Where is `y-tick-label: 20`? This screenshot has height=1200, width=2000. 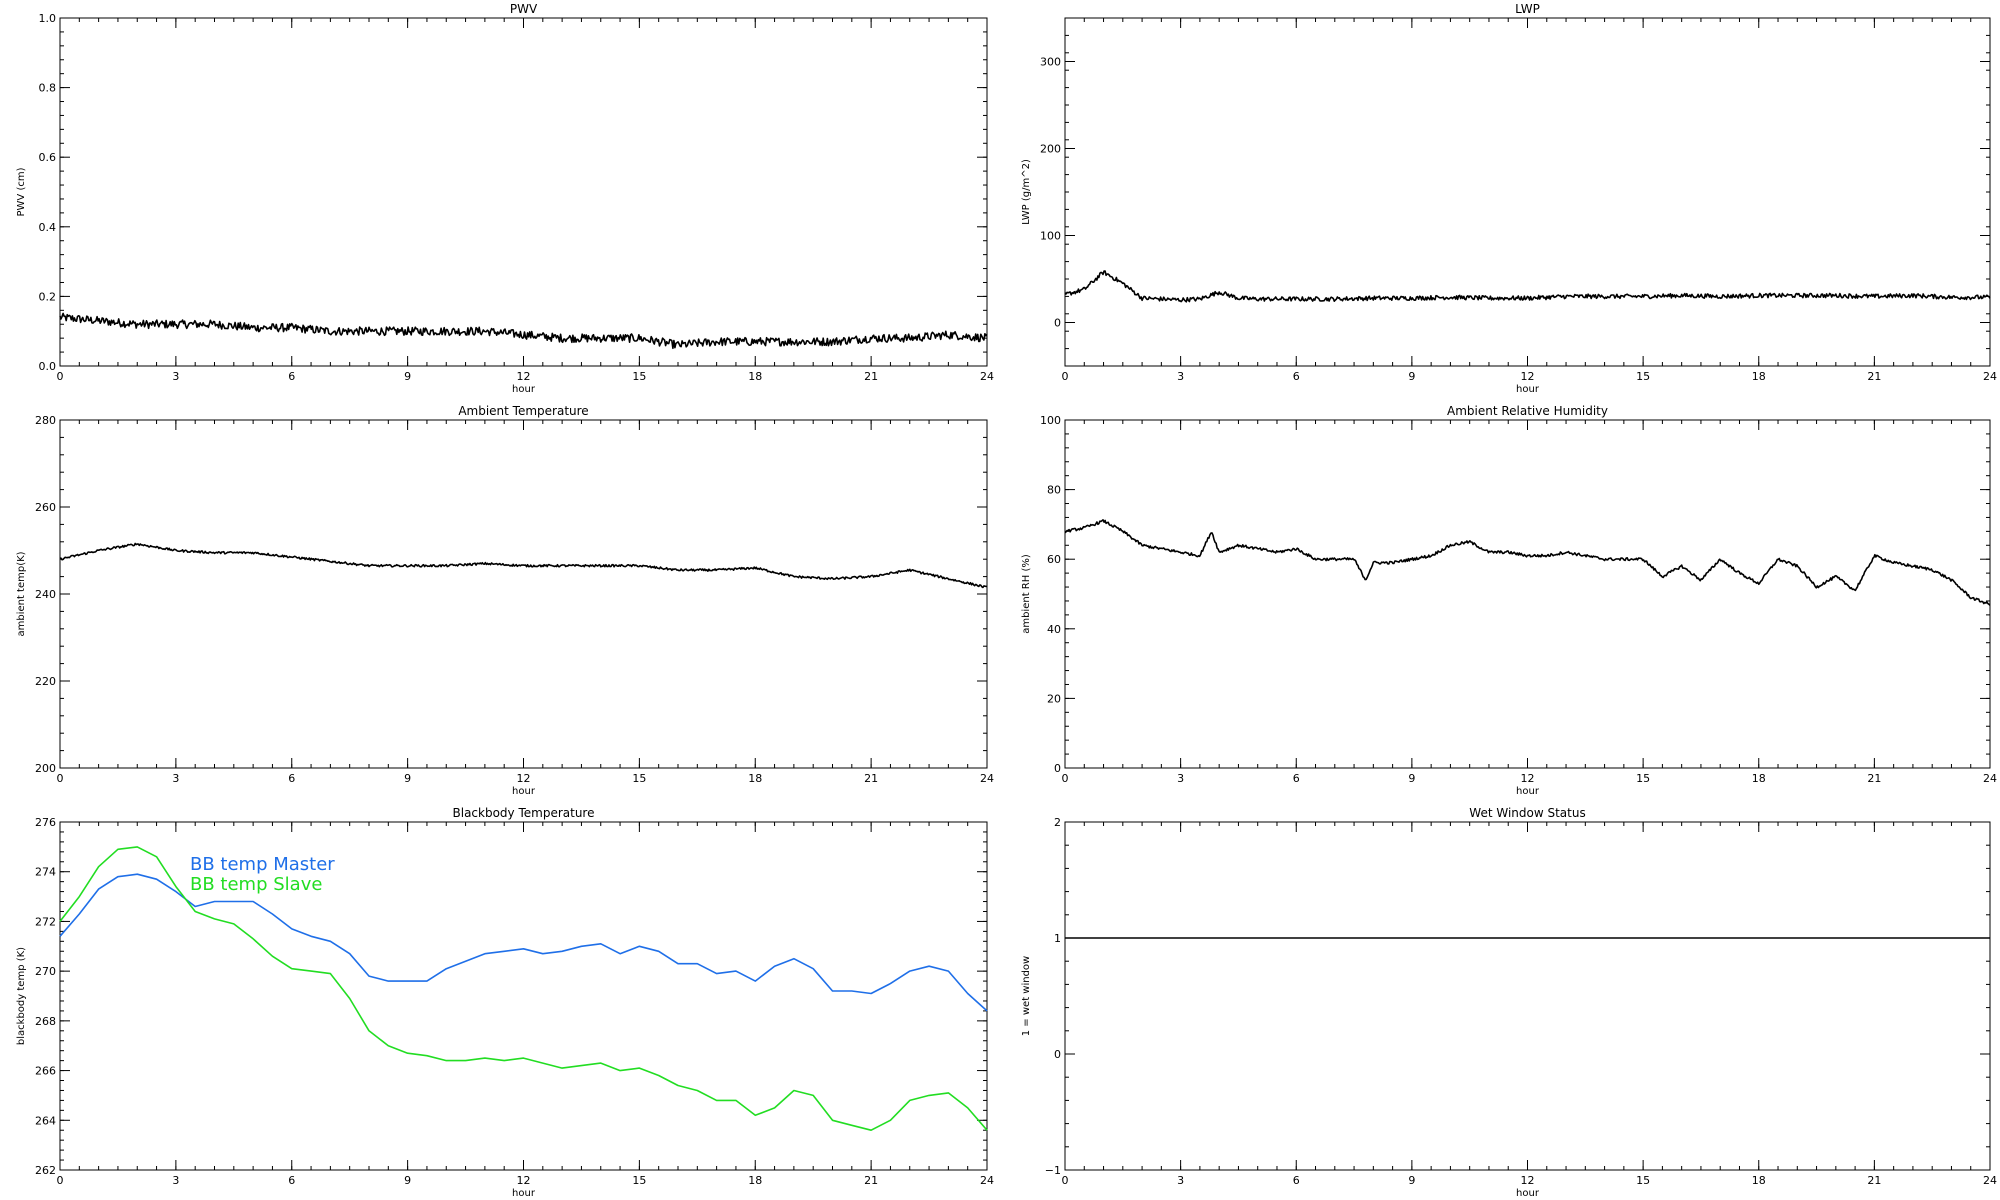
y-tick-label: 20 is located at coordinates (1054, 698).